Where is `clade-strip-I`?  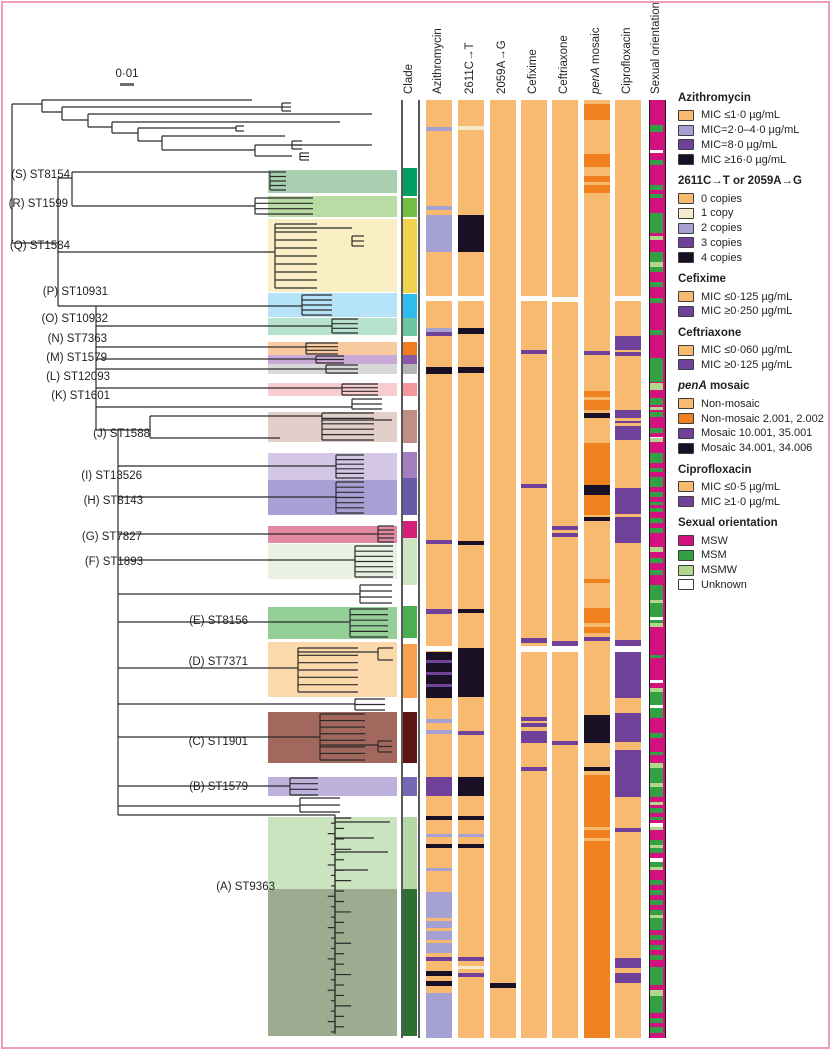 clade-strip-I is located at coordinates (410, 465).